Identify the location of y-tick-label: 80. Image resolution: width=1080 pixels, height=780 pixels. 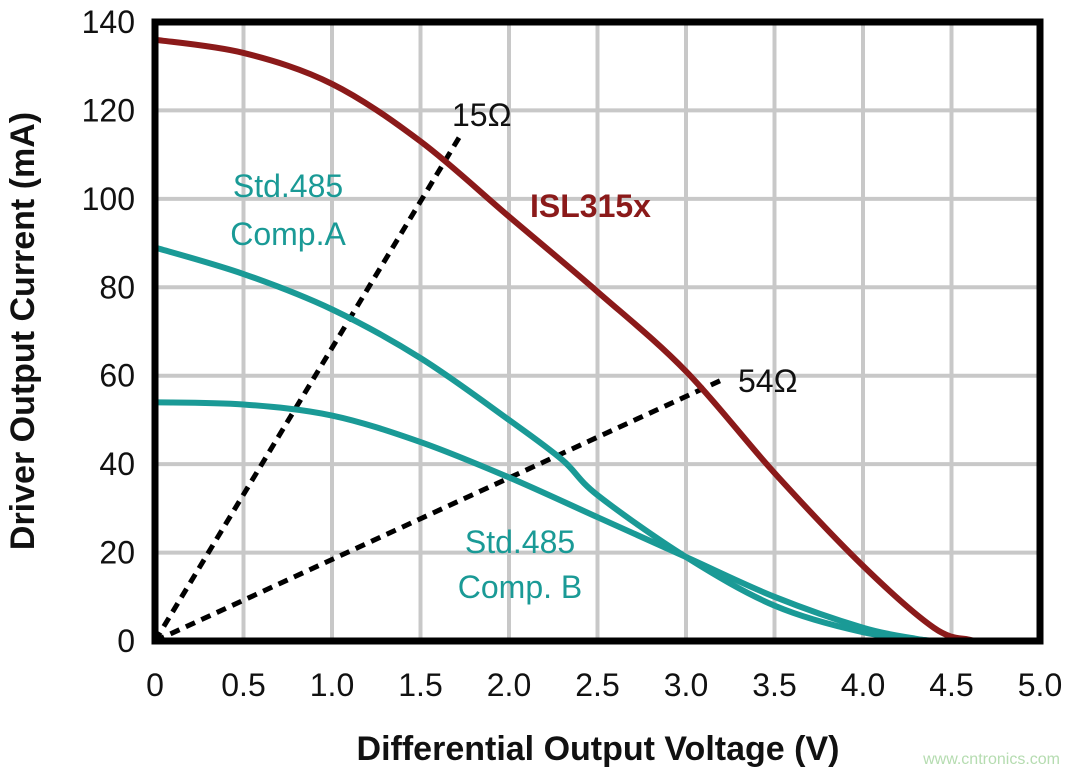
(117, 287).